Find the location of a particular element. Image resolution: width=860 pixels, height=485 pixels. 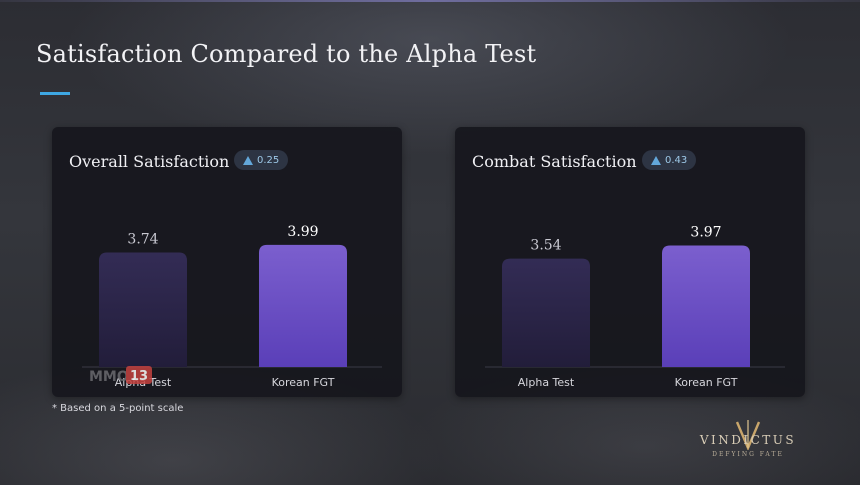

watermark-logo: MMO 13 is located at coordinates (120, 375).